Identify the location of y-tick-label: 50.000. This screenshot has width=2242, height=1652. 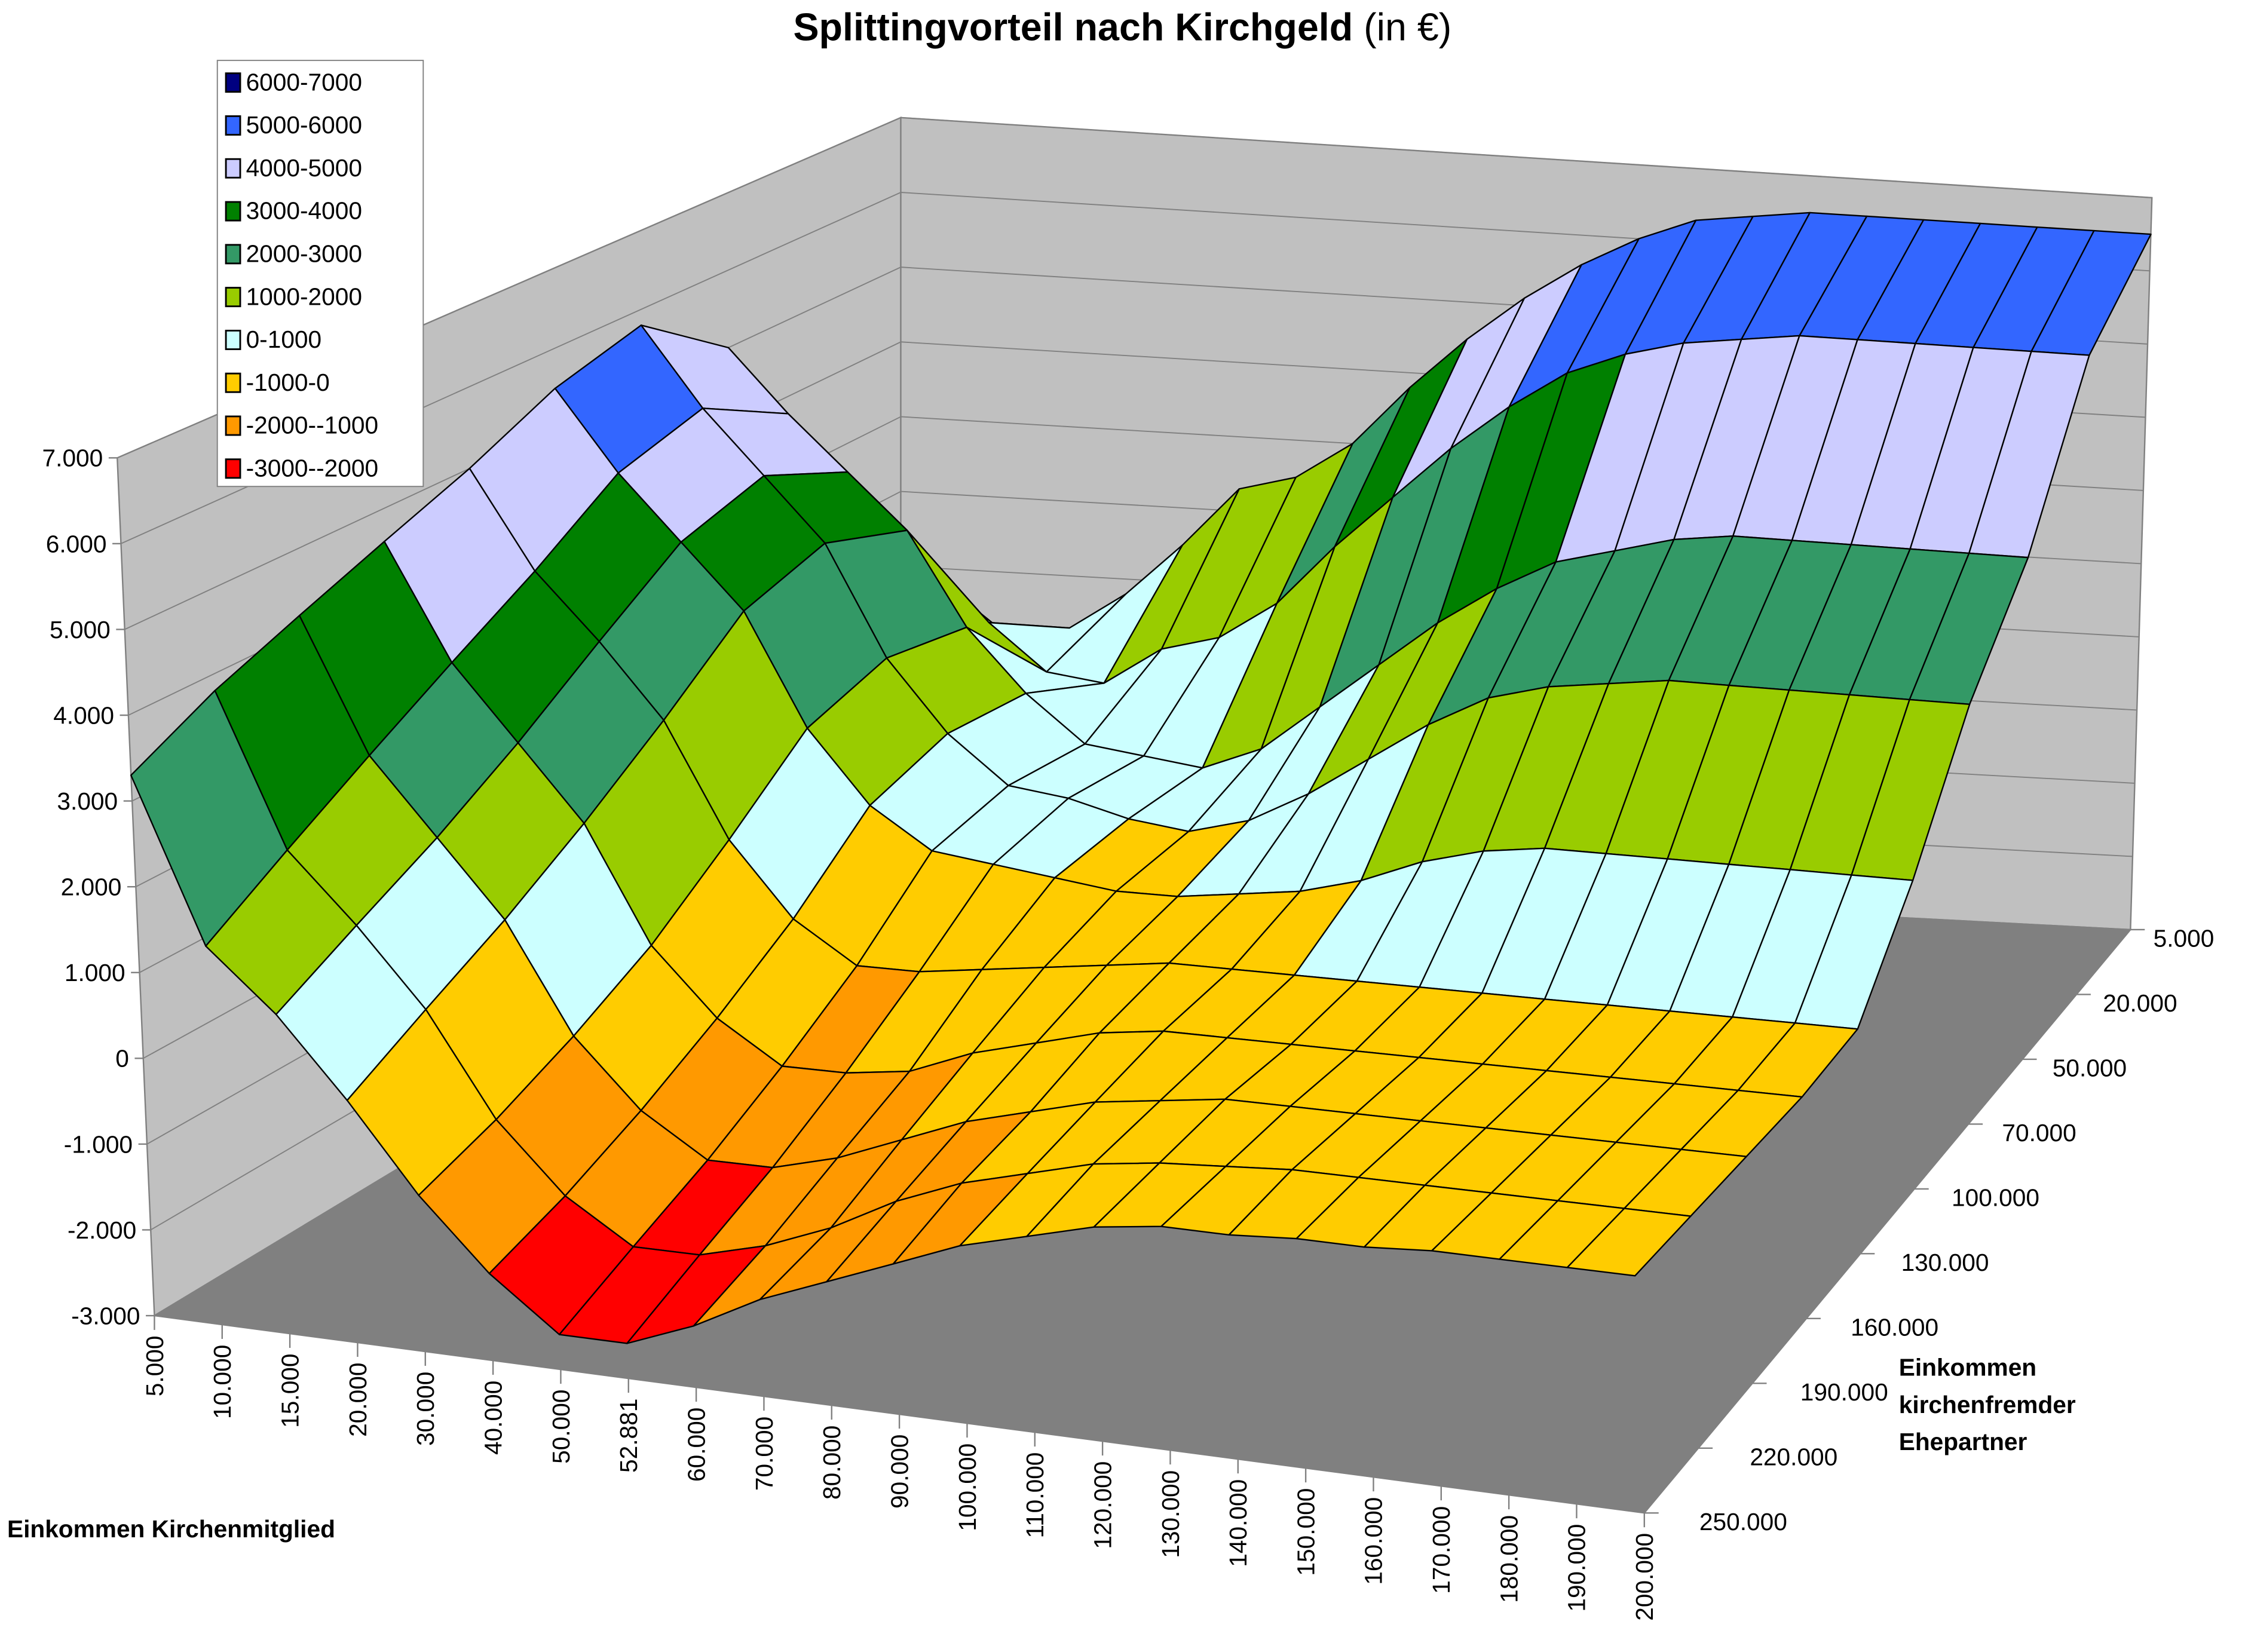
(2090, 1068).